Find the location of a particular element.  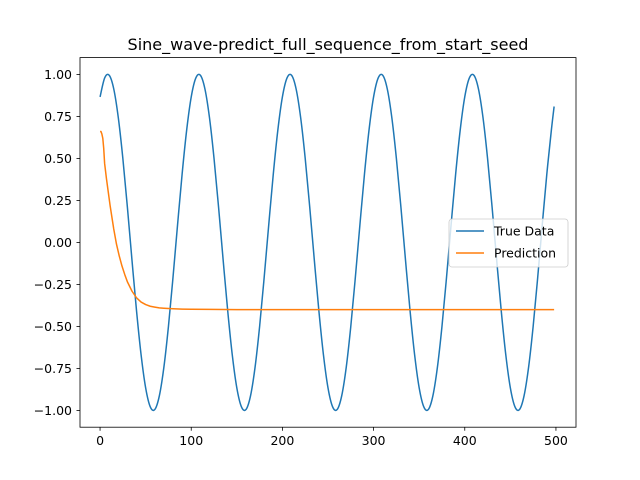

x-axis: 0 100 200 300 400 500 is located at coordinates (332, 437).